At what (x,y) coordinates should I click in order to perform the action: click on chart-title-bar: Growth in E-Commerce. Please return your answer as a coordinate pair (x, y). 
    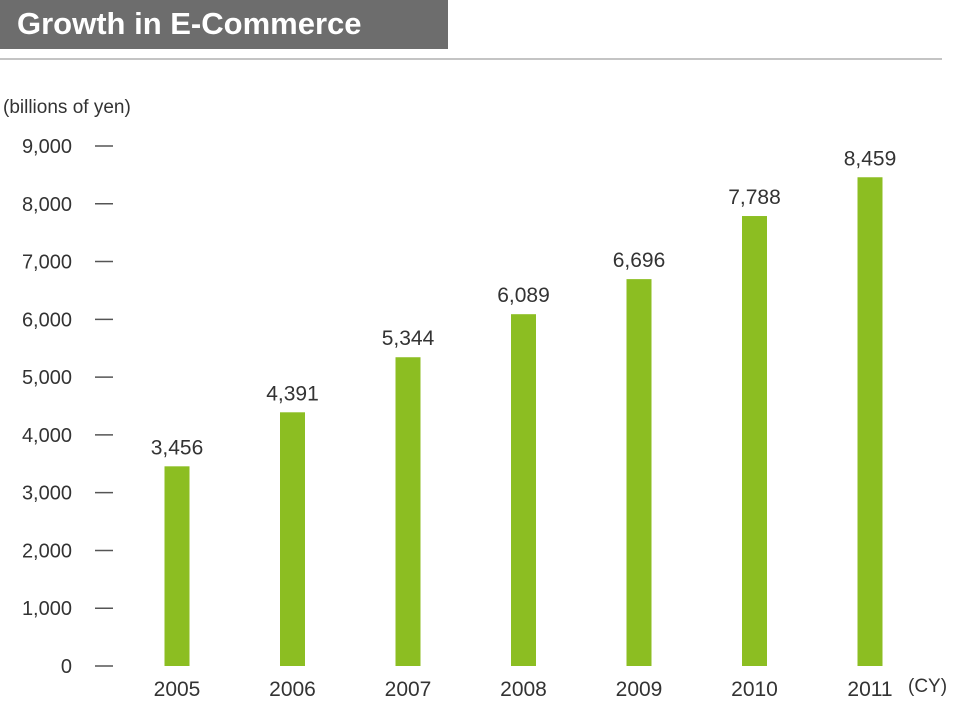
    Looking at the image, I should click on (224, 24).